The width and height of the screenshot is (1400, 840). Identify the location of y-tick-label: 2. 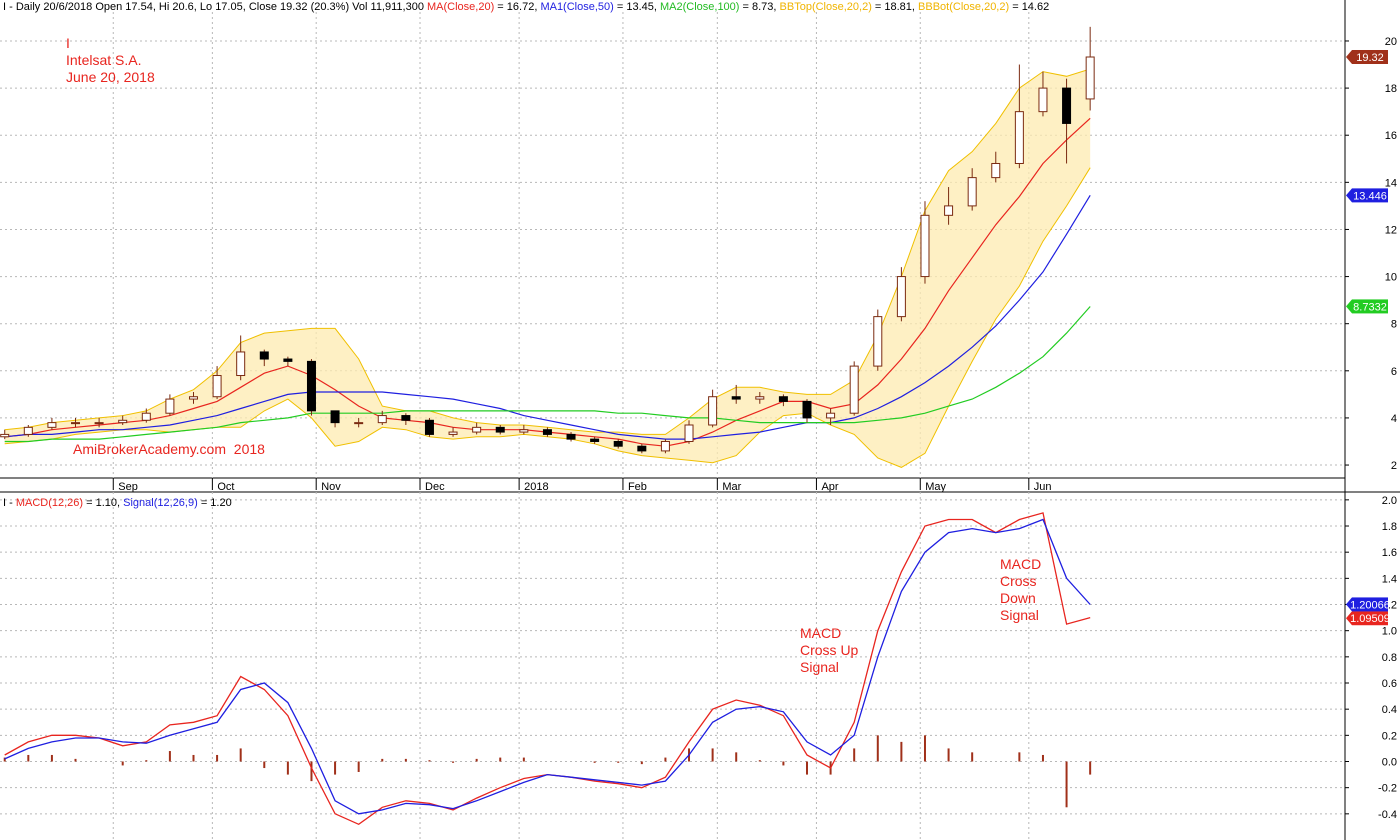
(1394, 466).